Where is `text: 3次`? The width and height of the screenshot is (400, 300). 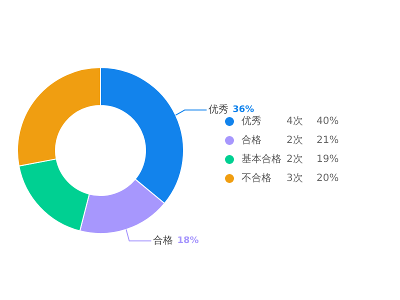 text: 3次 is located at coordinates (294, 178).